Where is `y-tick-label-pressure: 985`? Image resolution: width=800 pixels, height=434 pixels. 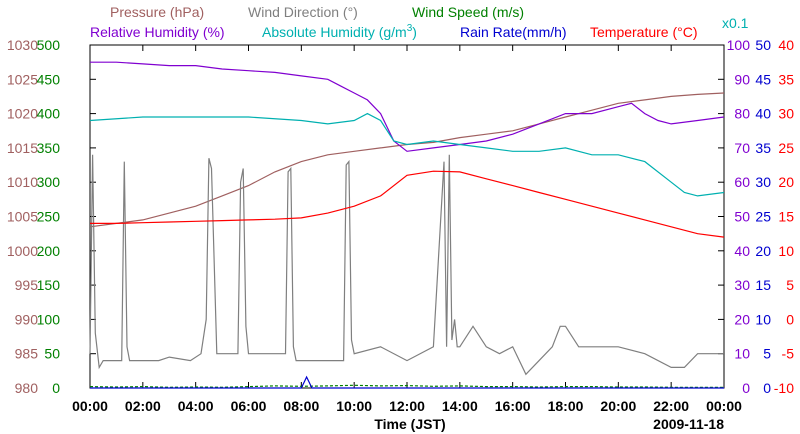
y-tick-label-pressure: 985 is located at coordinates (27, 354).